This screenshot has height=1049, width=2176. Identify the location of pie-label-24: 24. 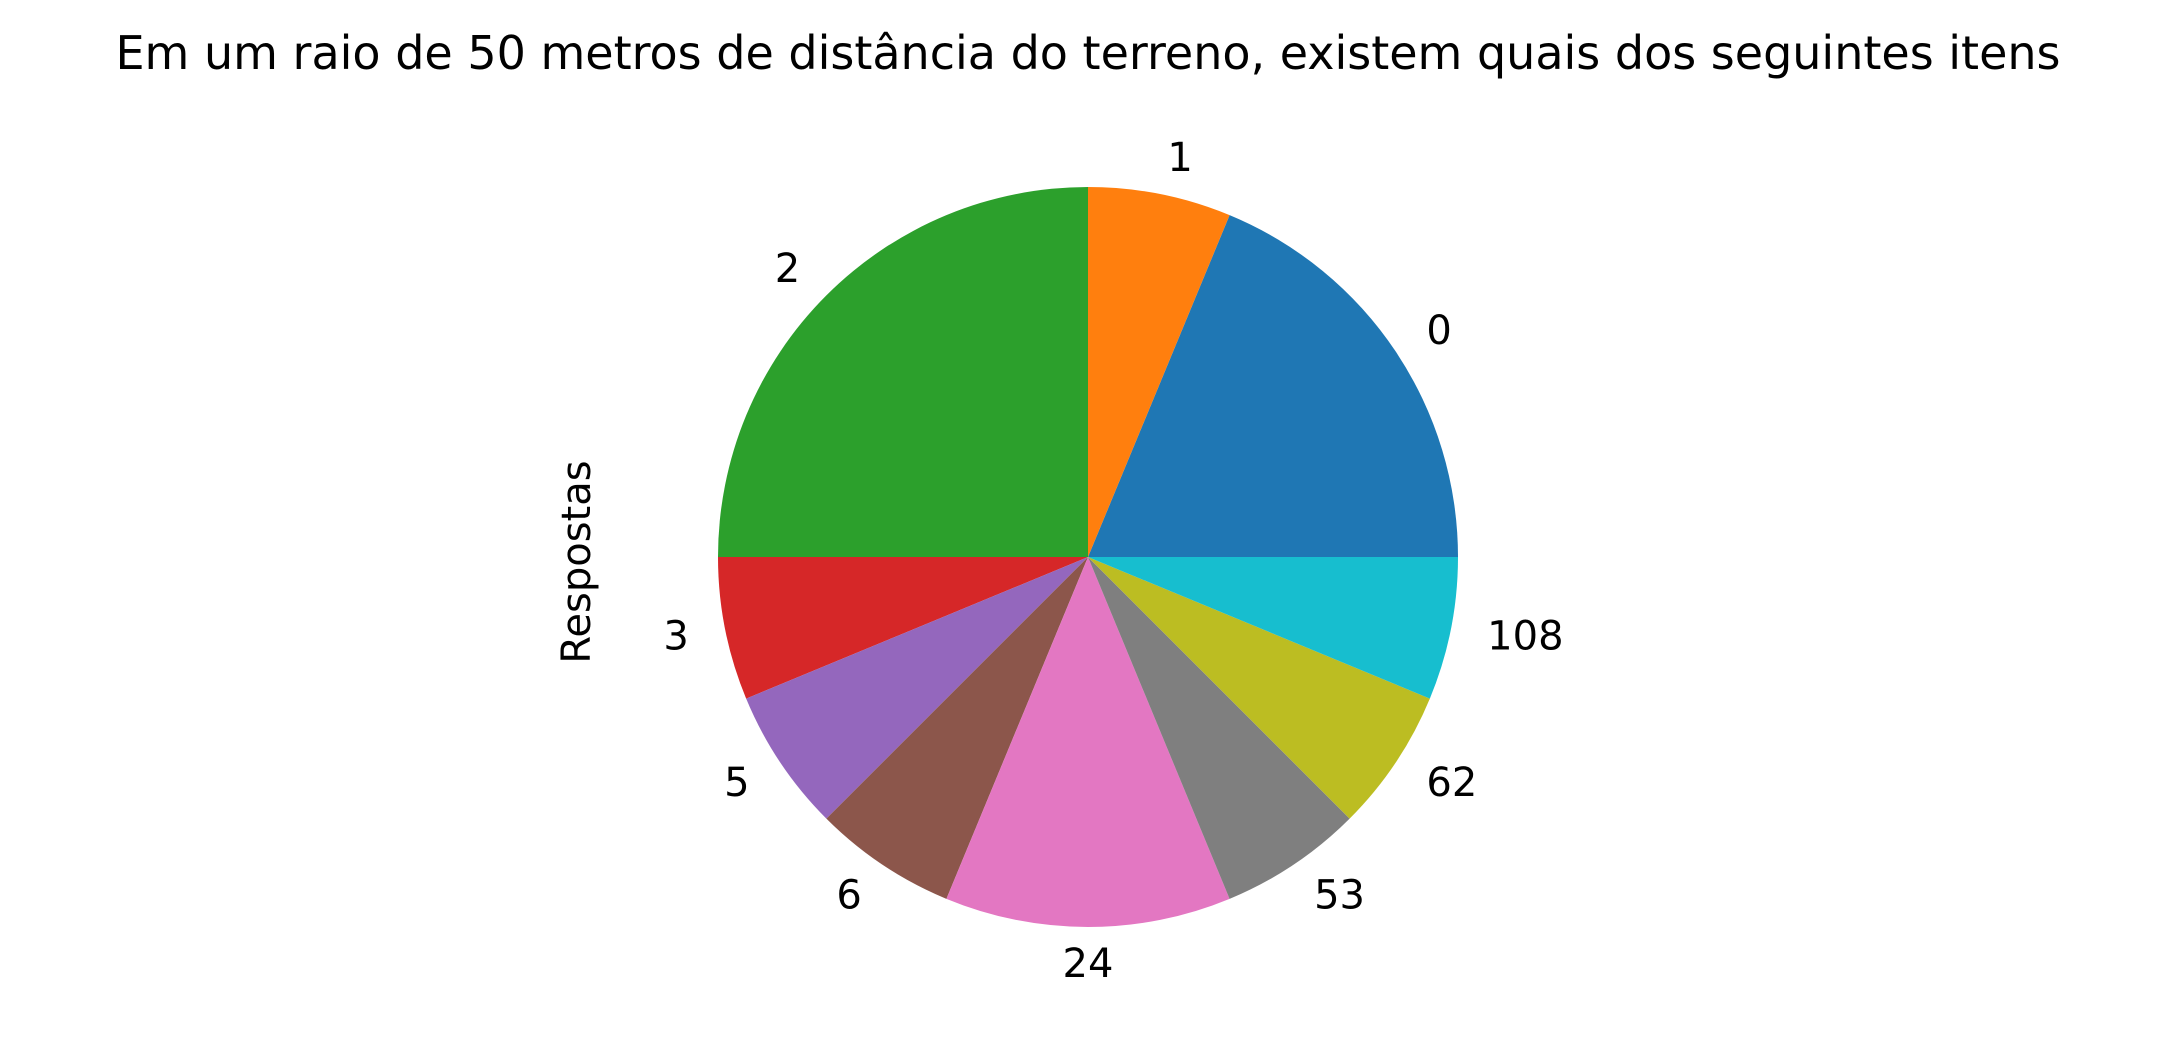
(1088, 964).